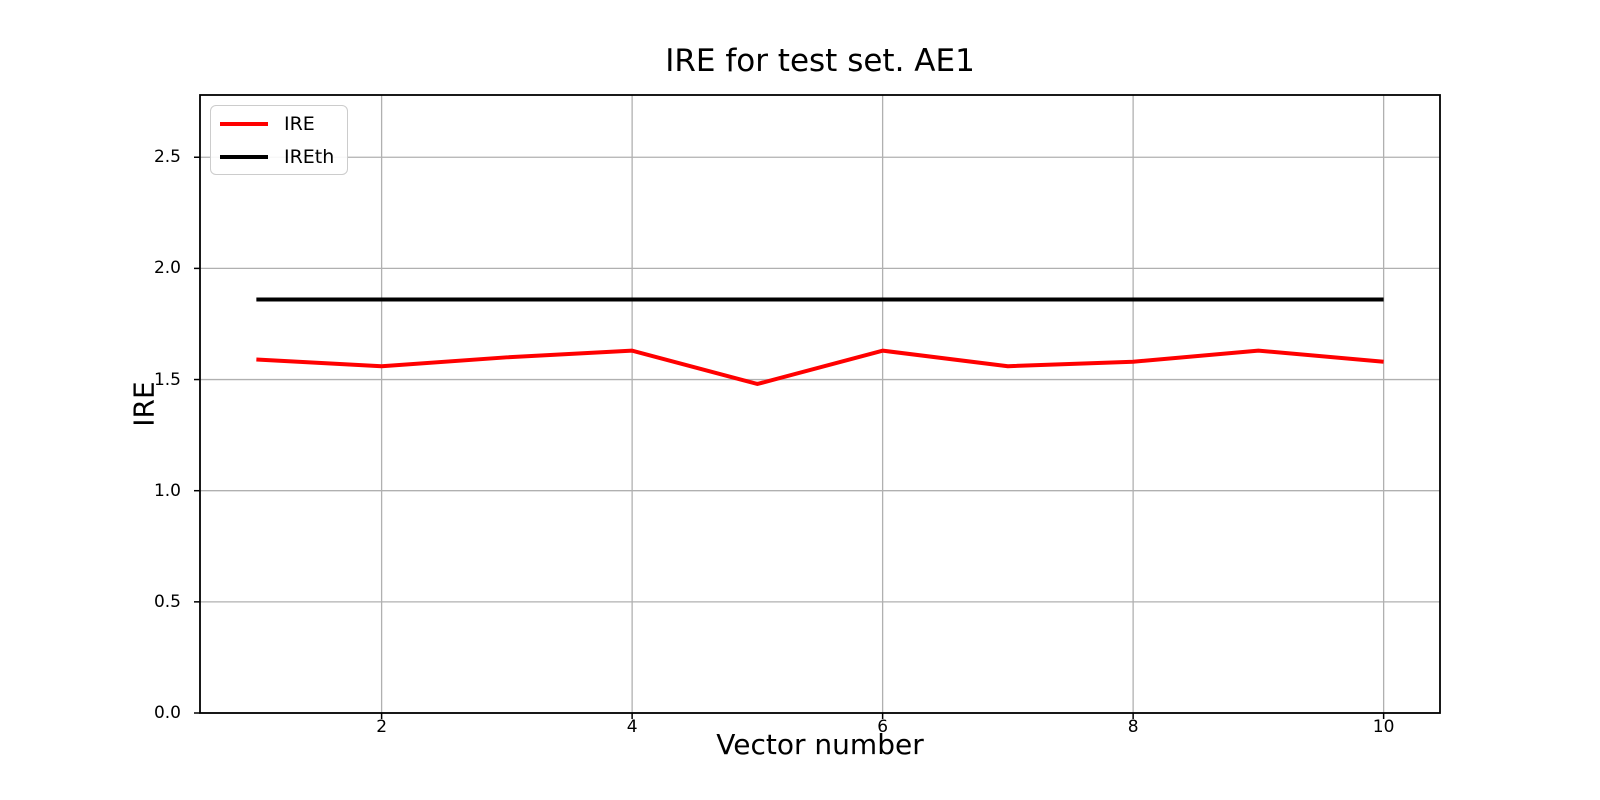 Image resolution: width=1600 pixels, height=800 pixels. I want to click on legend-item-ire: IRE, so click(279, 123).